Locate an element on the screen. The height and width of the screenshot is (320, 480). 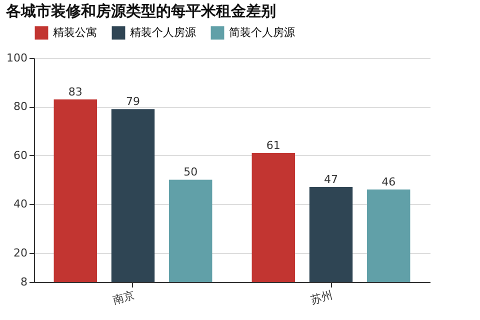
data-label: 50 is located at coordinates (191, 172).